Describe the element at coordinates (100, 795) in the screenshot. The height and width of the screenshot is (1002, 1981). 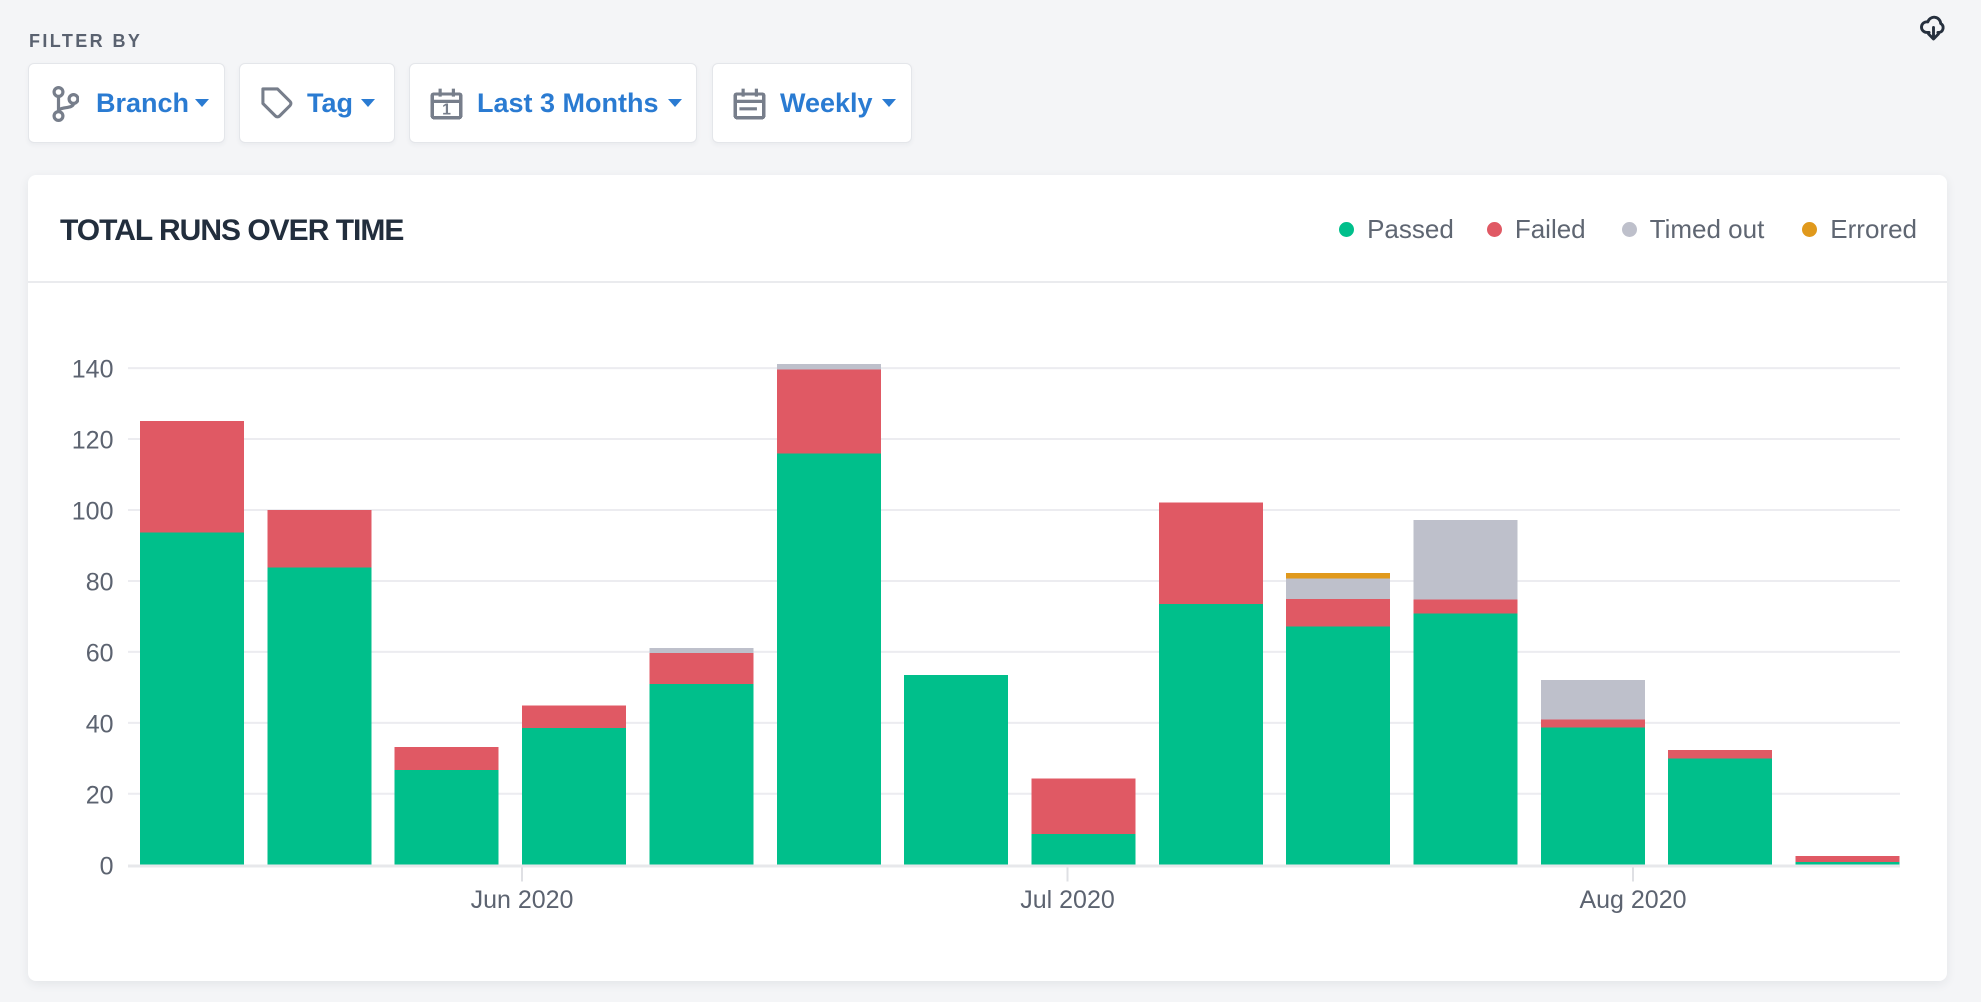
I see `svg-text: 20` at that location.